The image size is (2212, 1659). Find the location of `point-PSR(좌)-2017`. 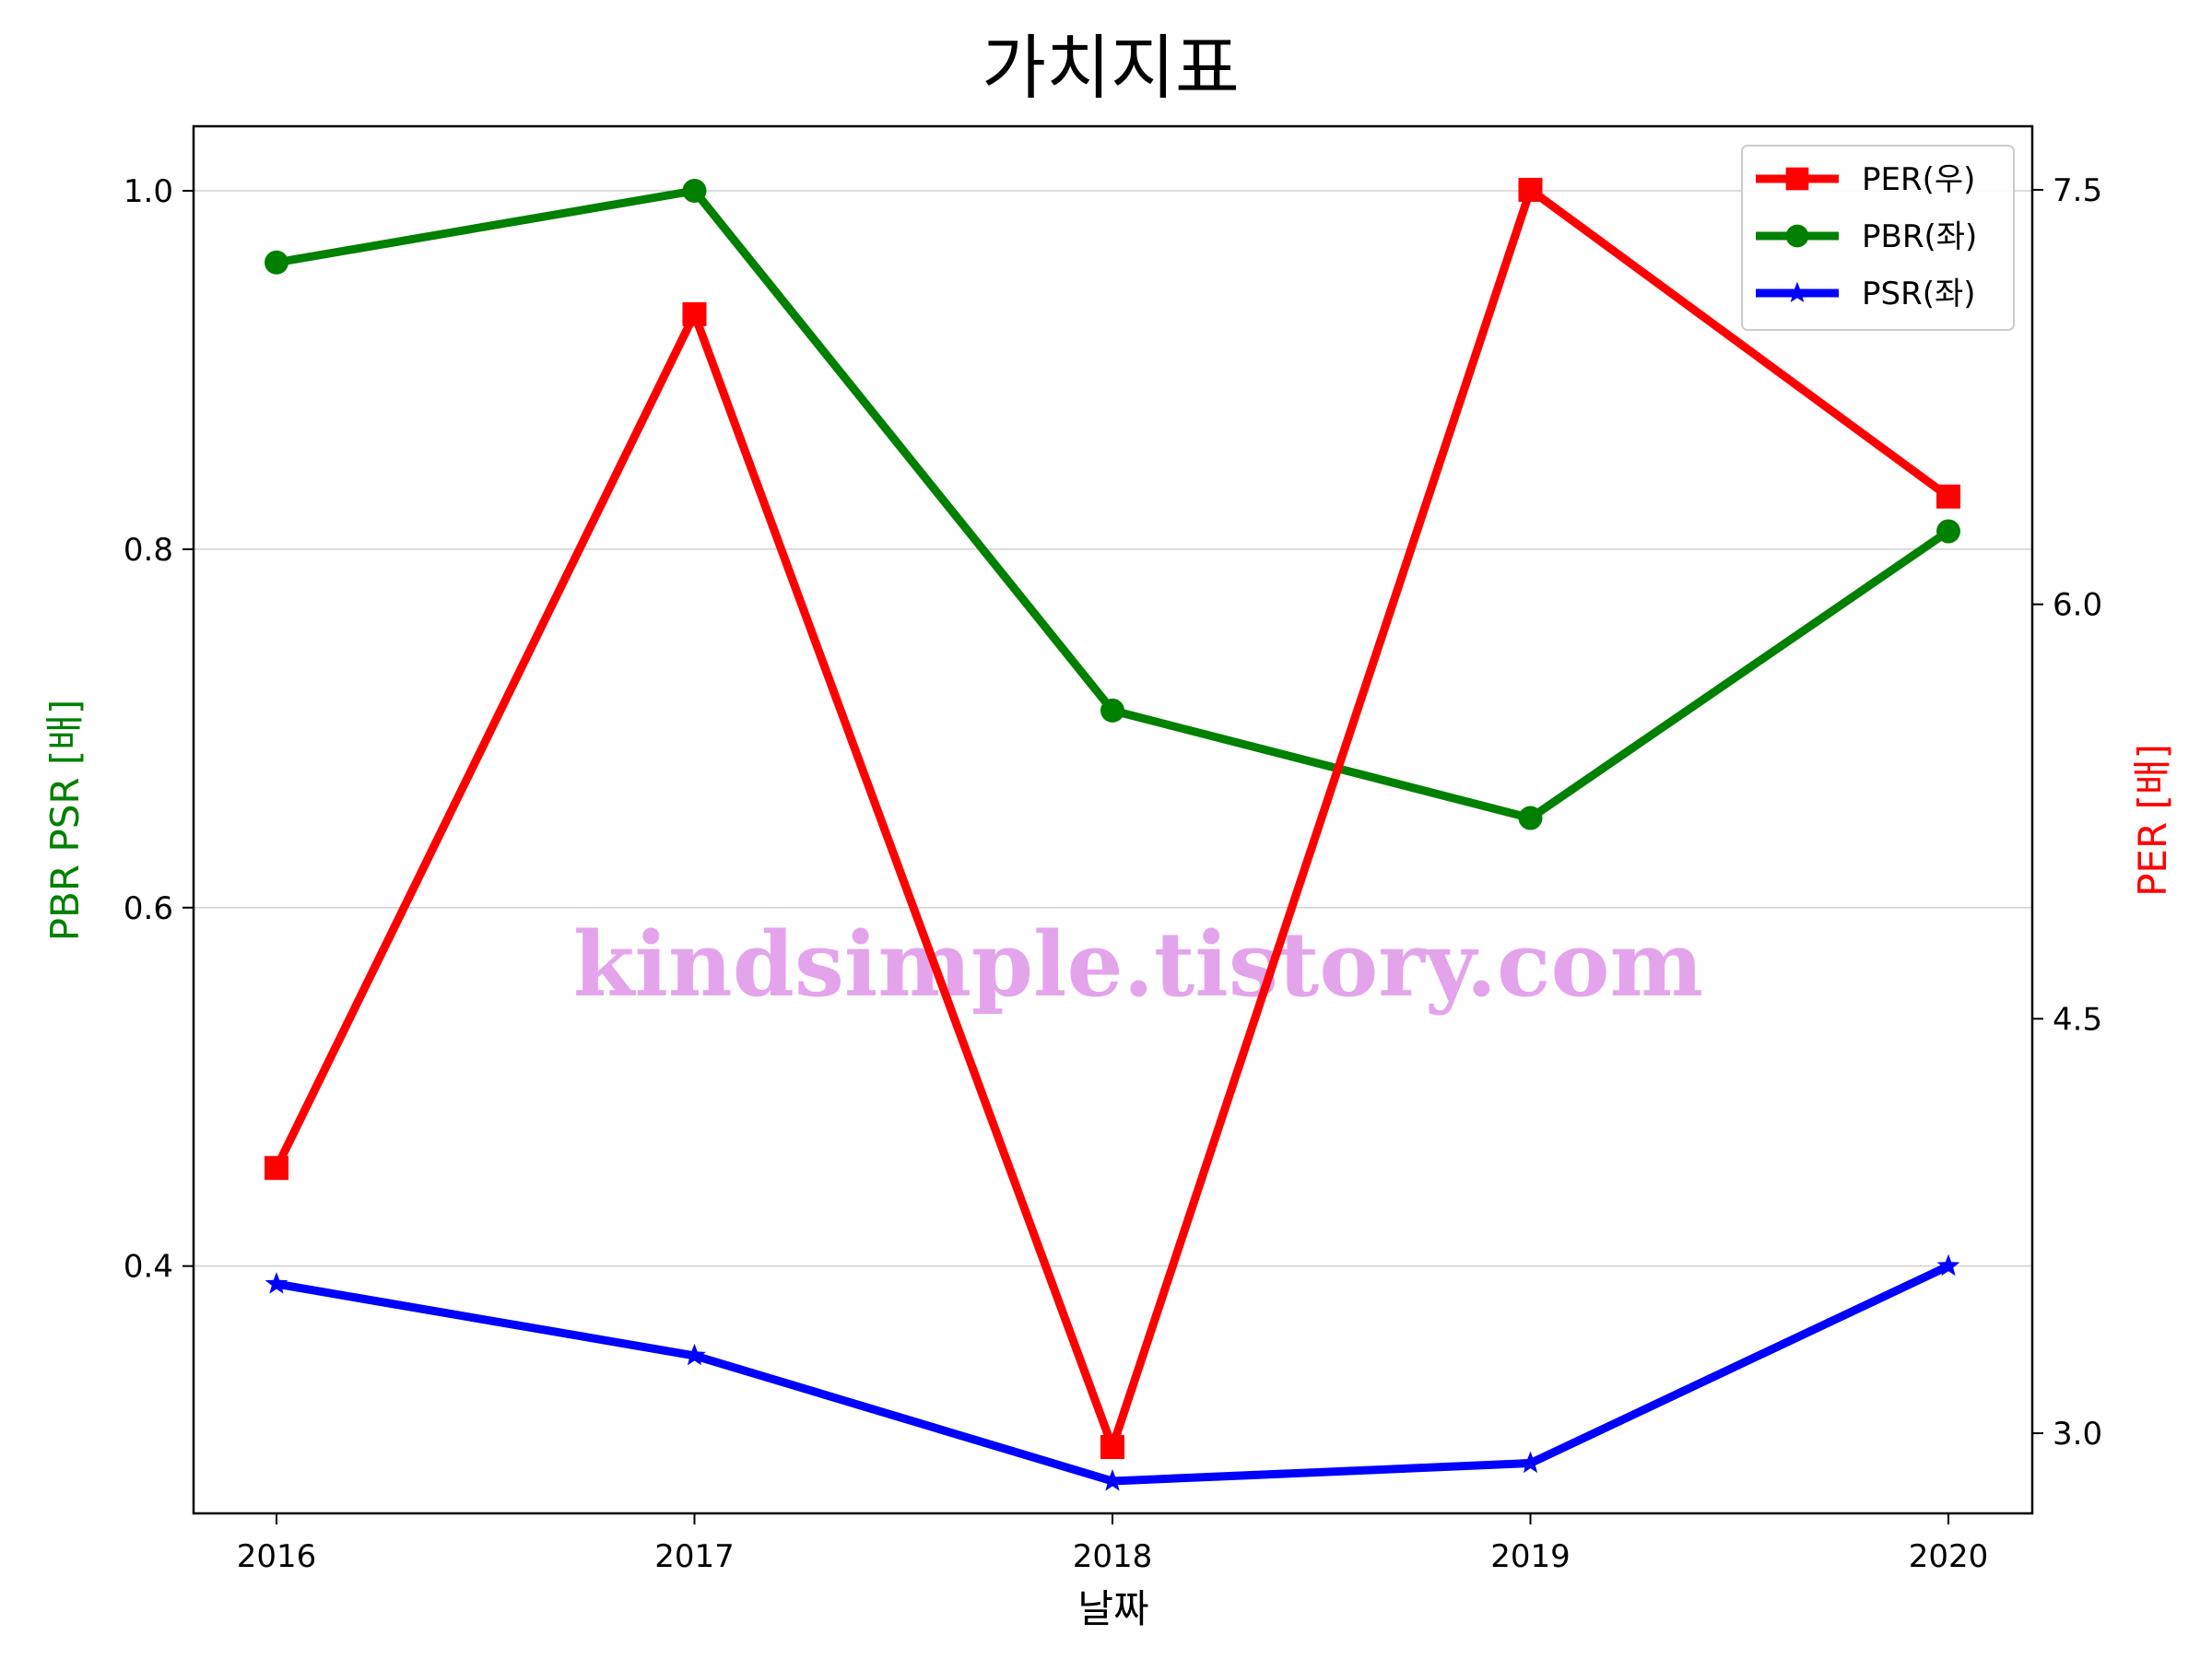

point-PSR(좌)-2017 is located at coordinates (694, 1354).